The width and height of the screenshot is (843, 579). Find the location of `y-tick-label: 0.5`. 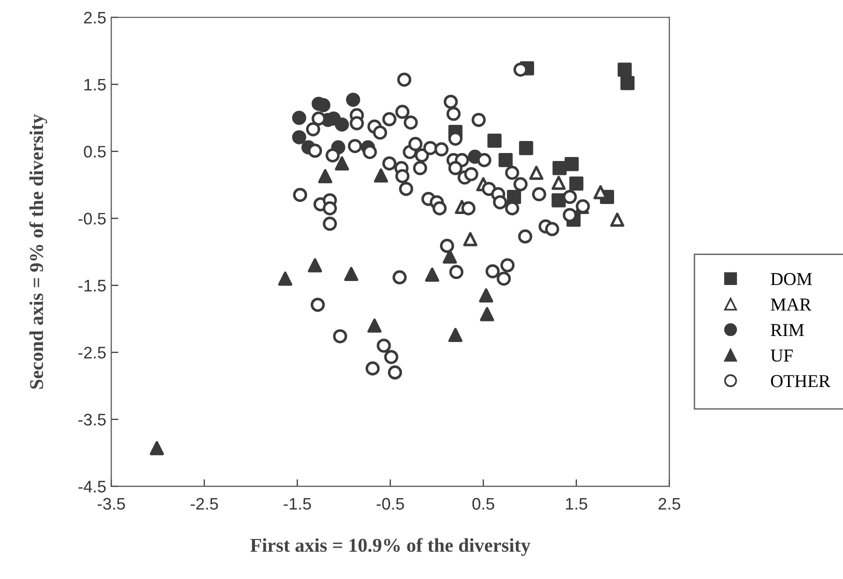

y-tick-label: 0.5 is located at coordinates (95, 152).